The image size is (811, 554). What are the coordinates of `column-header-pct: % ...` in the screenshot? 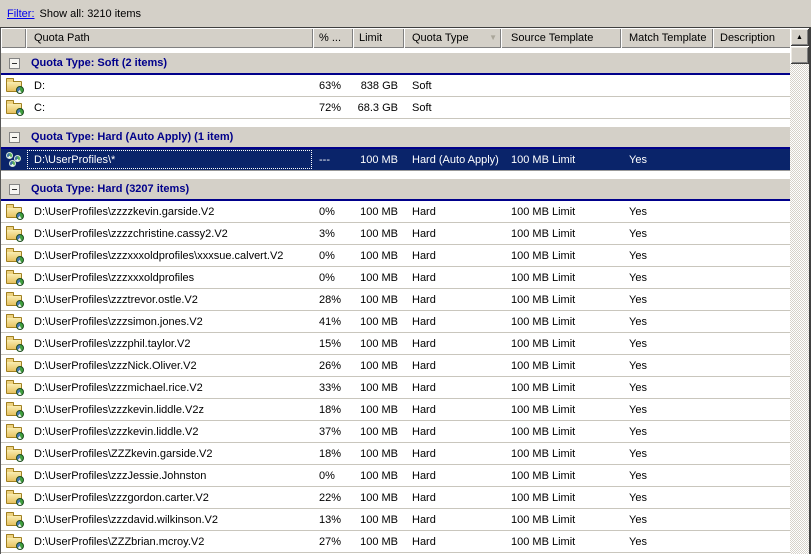 It's located at (333, 38).